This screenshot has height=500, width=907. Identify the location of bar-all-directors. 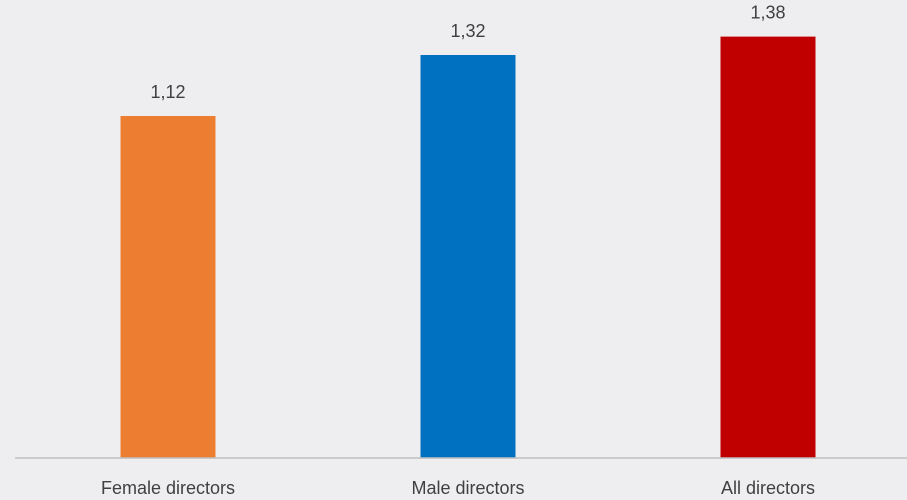
(768, 247).